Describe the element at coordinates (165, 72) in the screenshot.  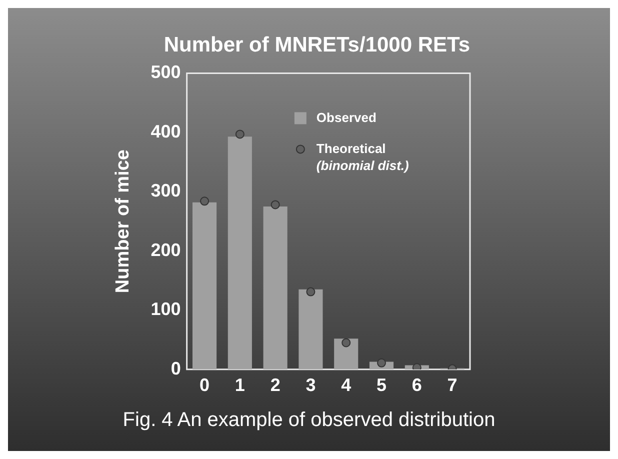
I see `y-tick-label: 500` at that location.